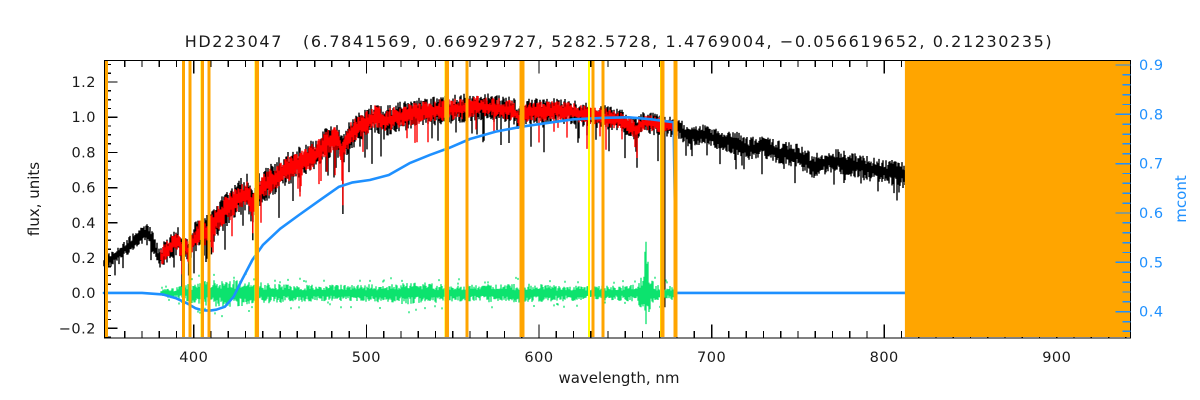 This screenshot has height=400, width=1200. I want to click on y-axis-right-label: mcont, so click(1181, 199).